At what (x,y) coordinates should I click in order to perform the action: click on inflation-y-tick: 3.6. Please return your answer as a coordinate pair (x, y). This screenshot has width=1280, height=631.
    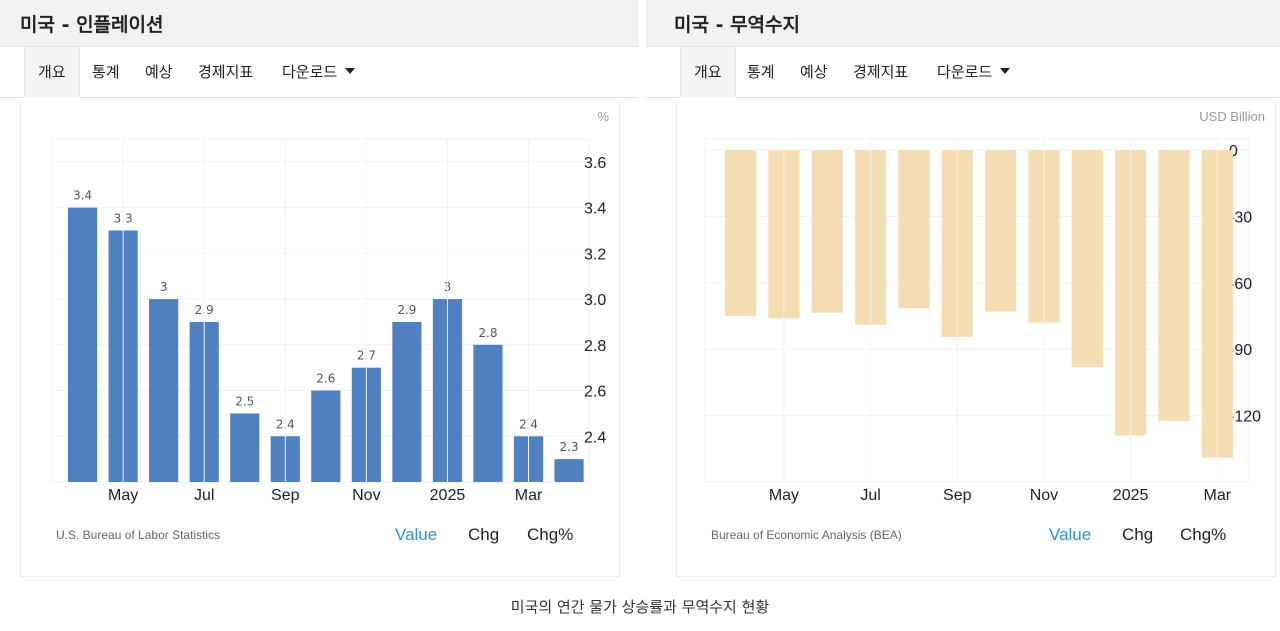
    Looking at the image, I should click on (595, 163).